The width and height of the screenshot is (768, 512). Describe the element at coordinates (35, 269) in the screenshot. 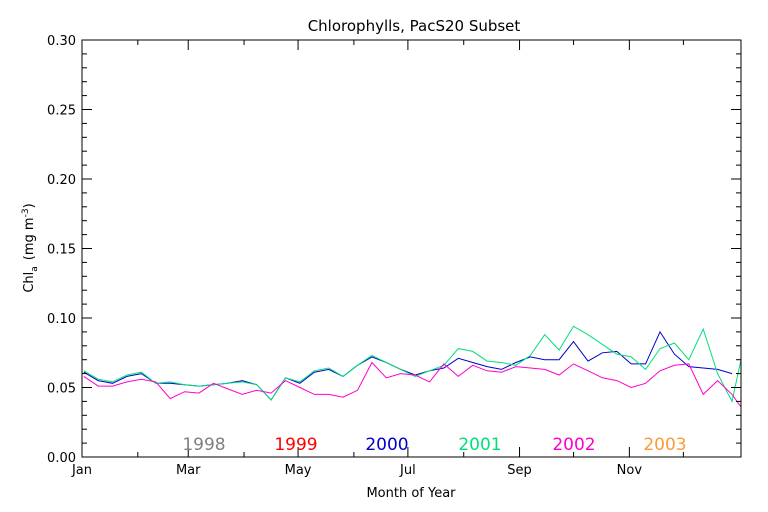

I see `y-axis-label-subscript: a` at that location.